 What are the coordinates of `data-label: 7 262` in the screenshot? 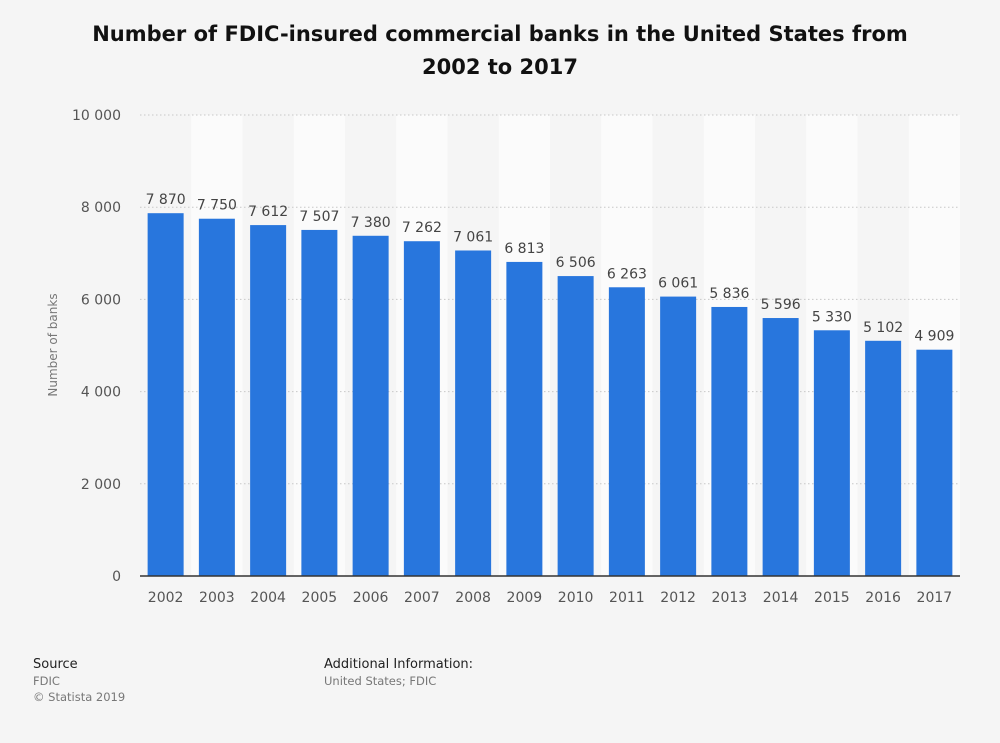 It's located at (422, 228).